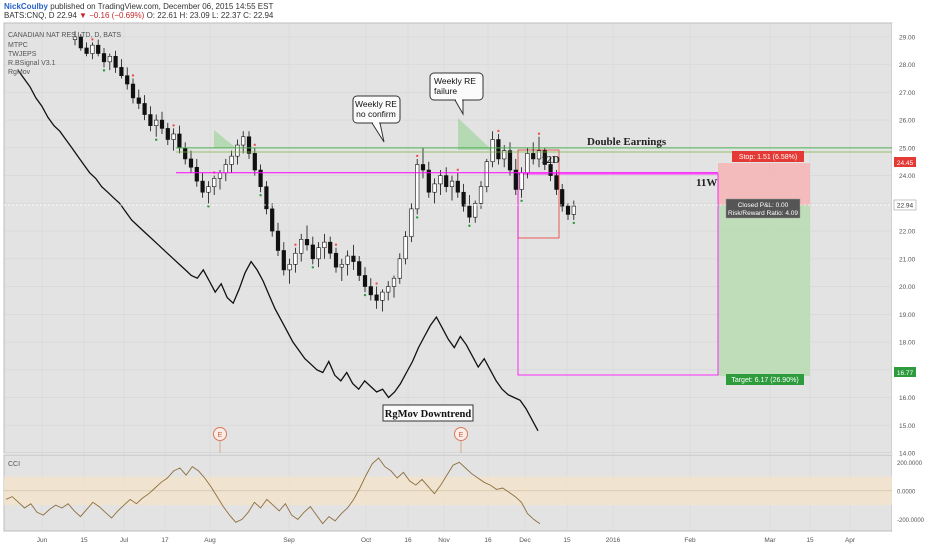  What do you see at coordinates (14, 464) in the screenshot?
I see `cci-label: CCI` at bounding box center [14, 464].